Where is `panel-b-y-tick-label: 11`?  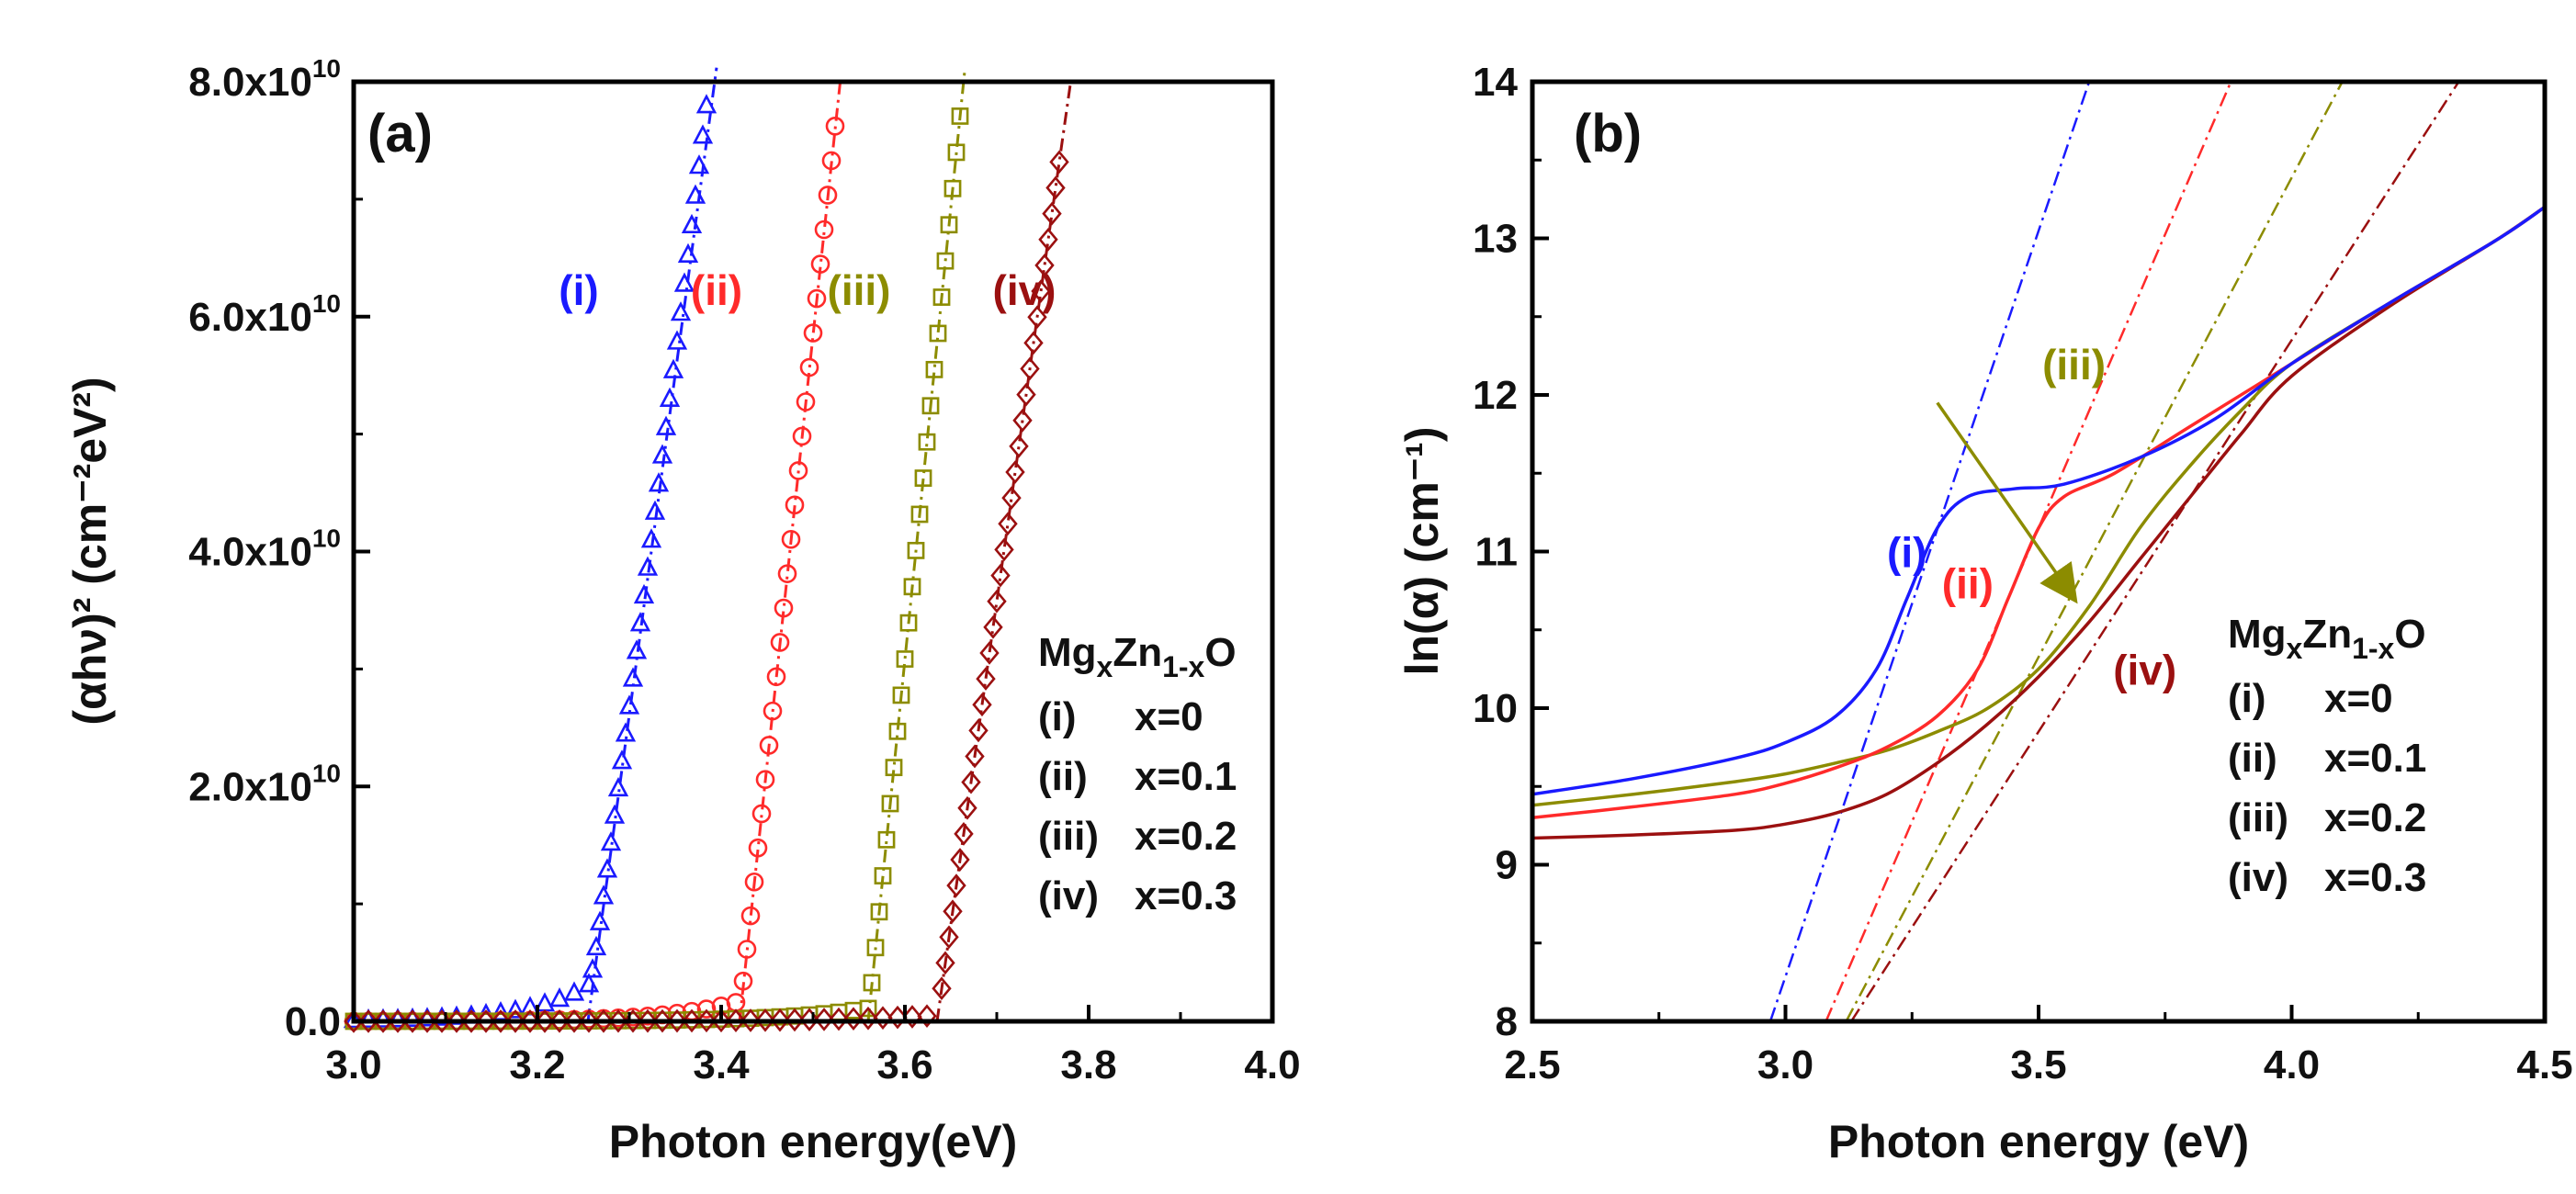
panel-b-y-tick-label: 11 is located at coordinates (1496, 552).